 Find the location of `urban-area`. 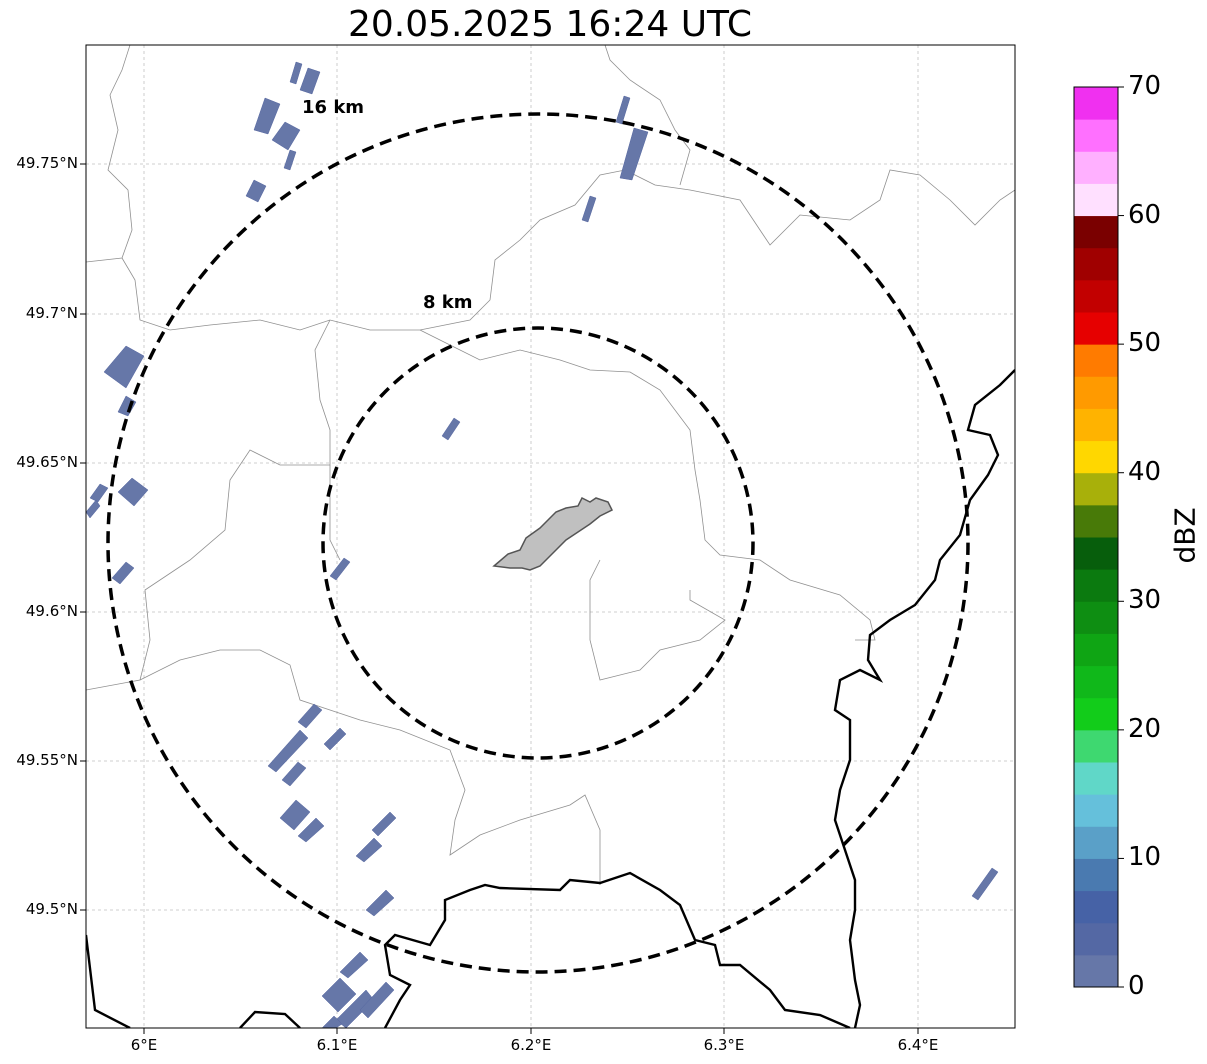

urban-area is located at coordinates (553, 533).